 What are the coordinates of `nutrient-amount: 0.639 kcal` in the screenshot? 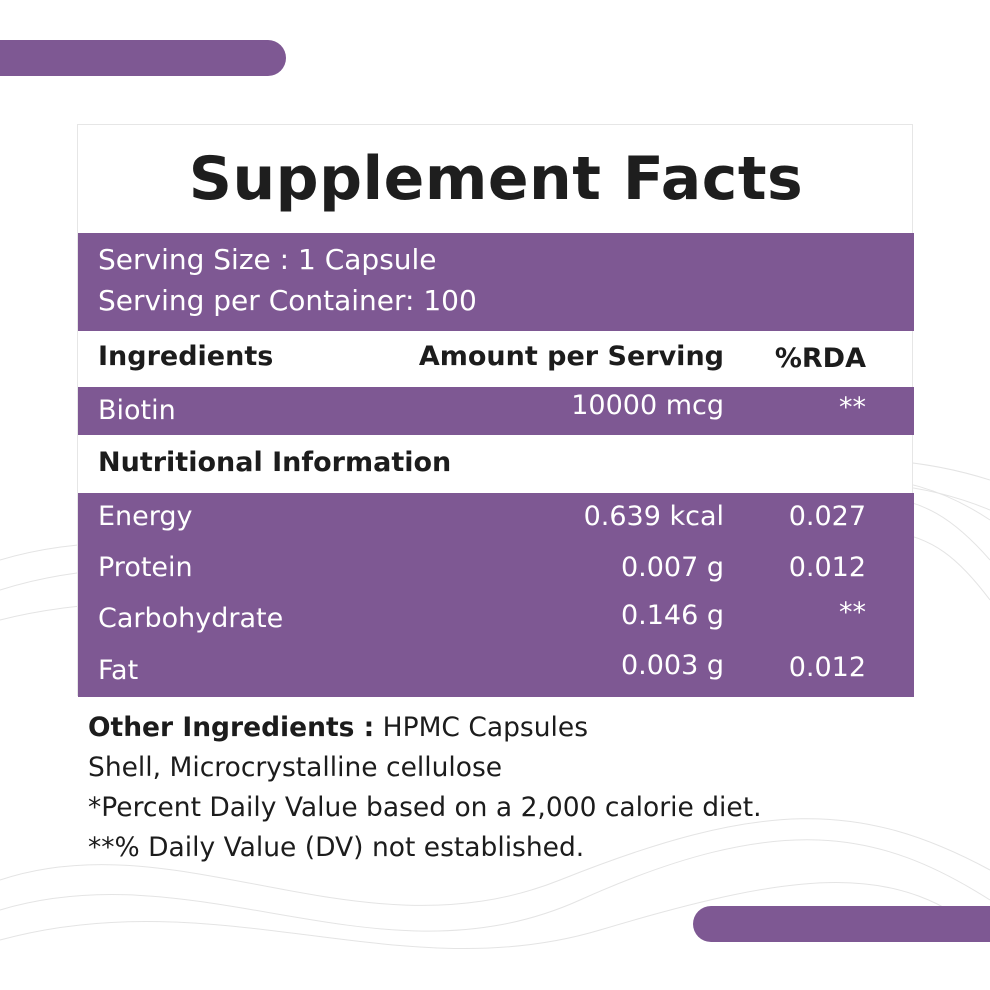 It's located at (653, 516).